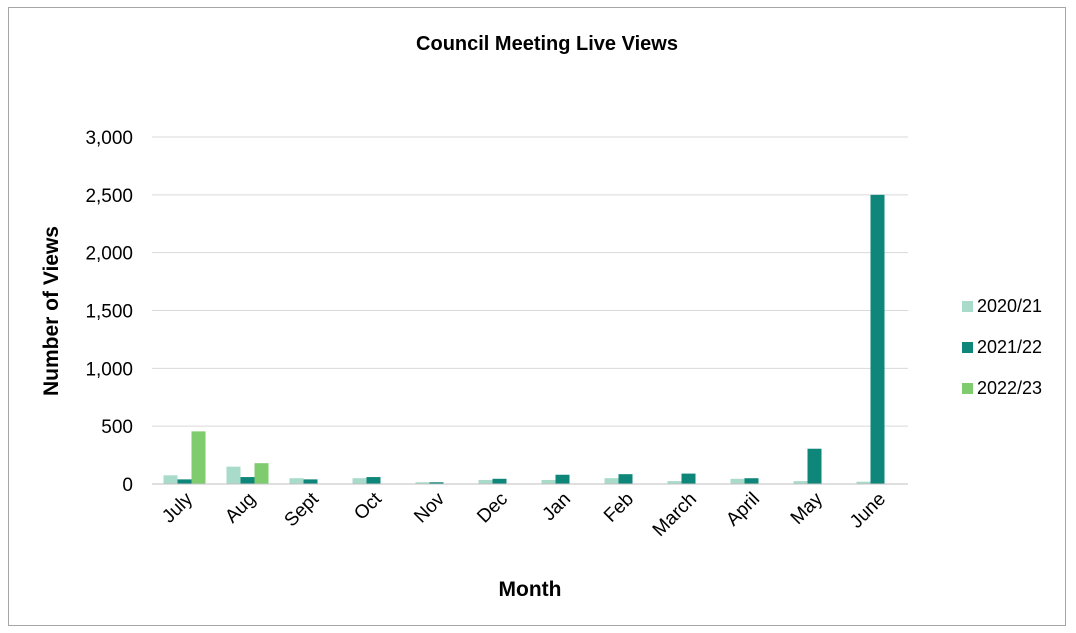 The width and height of the screenshot is (1076, 633). I want to click on x-tick-label: Dec, so click(492, 508).